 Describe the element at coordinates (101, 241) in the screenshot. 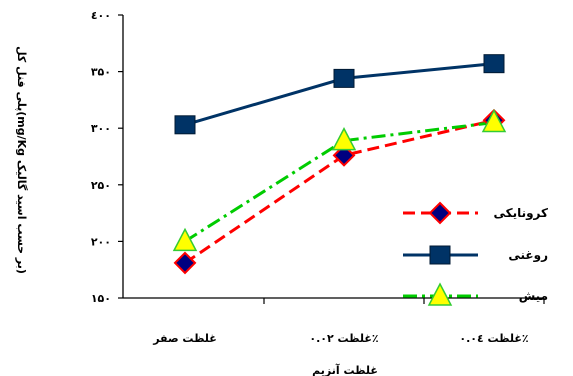

I see `y-tick-label: ۲۰۰` at that location.